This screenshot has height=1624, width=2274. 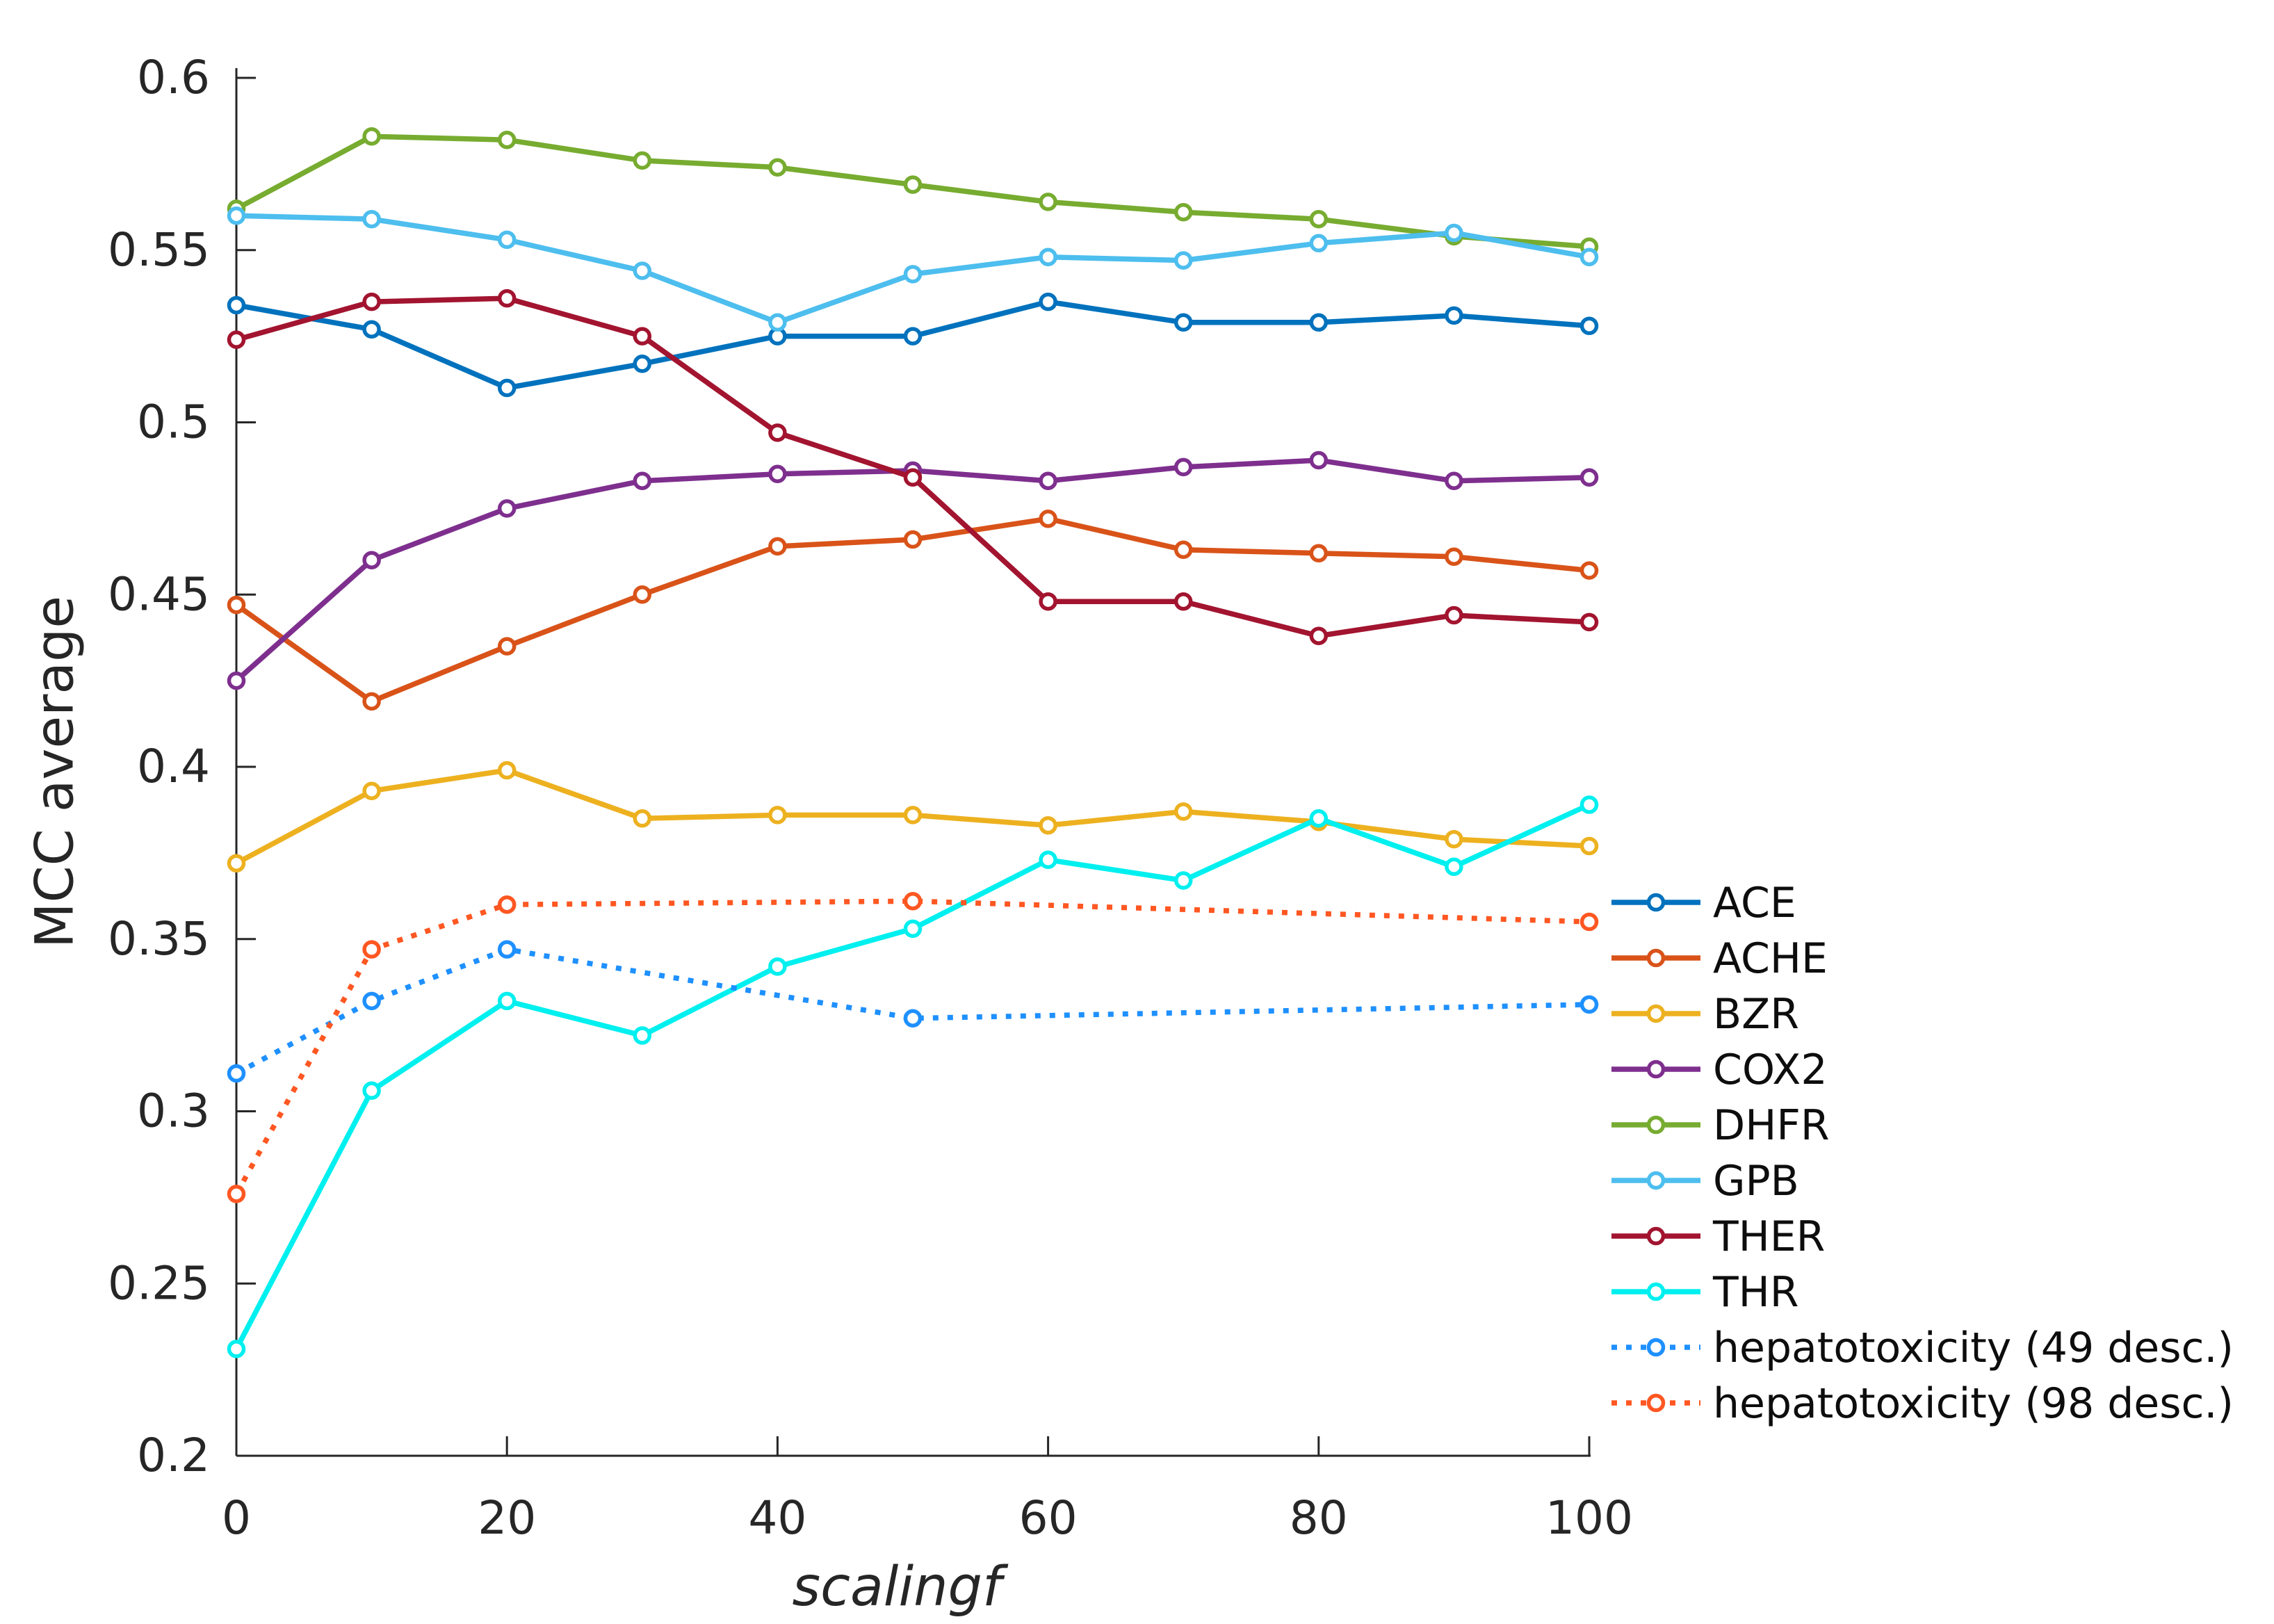 What do you see at coordinates (1719, 959) in the screenshot?
I see `legend-item-ache: ACHE` at bounding box center [1719, 959].